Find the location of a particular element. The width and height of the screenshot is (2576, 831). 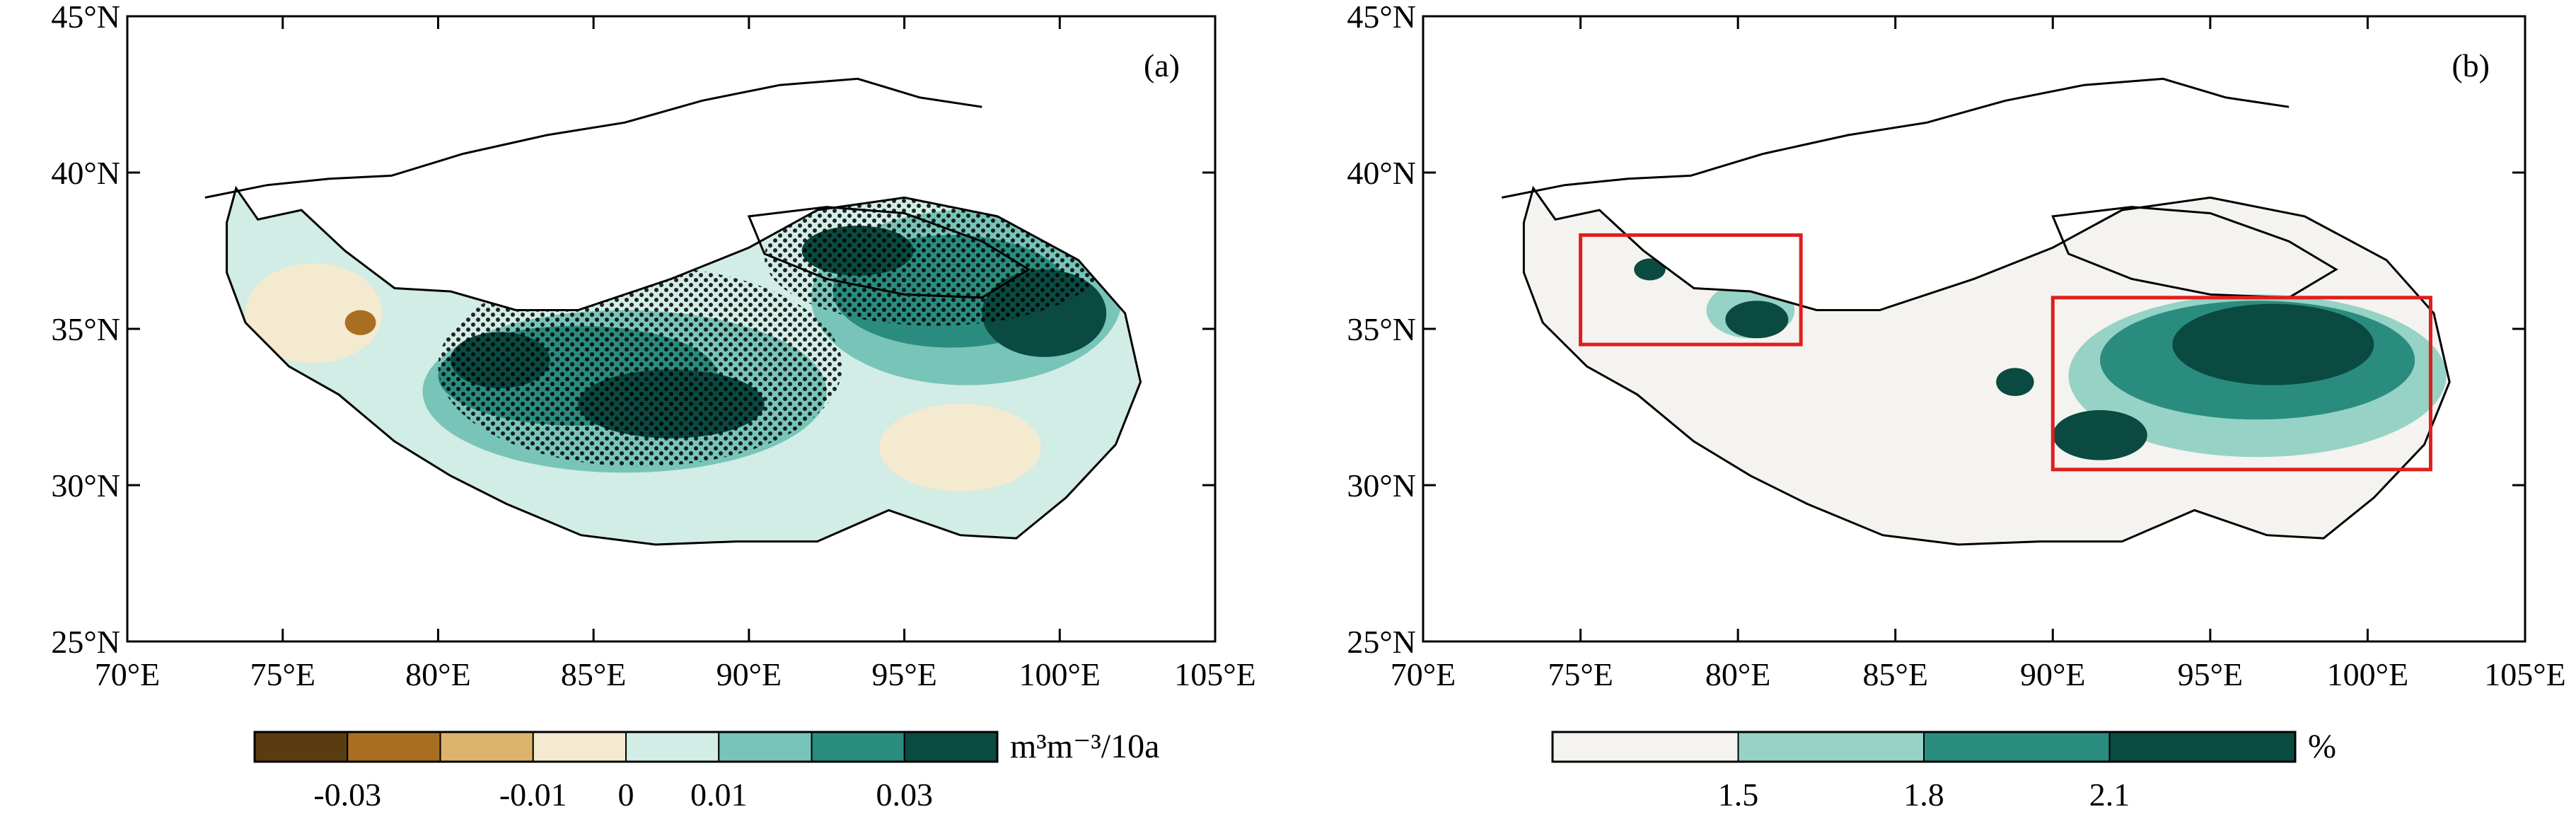

colorbar-tick-label: 0.01 is located at coordinates (719, 795).